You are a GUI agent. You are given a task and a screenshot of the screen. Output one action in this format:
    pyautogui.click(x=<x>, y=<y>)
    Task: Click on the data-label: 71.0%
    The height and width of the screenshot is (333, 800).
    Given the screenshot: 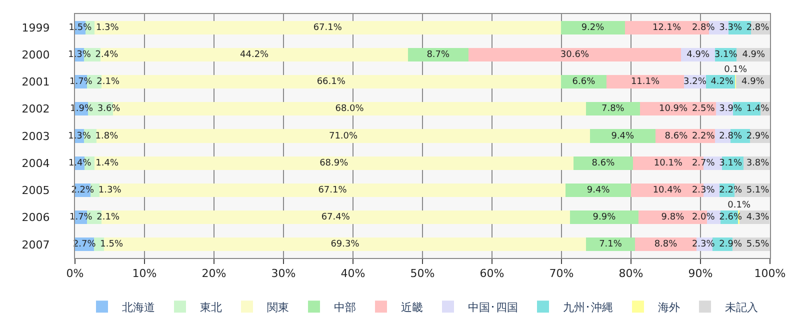 What is the action you would take?
    pyautogui.click(x=343, y=136)
    